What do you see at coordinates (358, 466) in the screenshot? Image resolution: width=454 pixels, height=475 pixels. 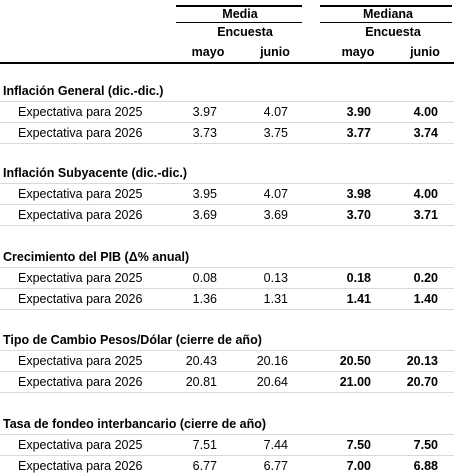 I see `cell-value: 7.00` at bounding box center [358, 466].